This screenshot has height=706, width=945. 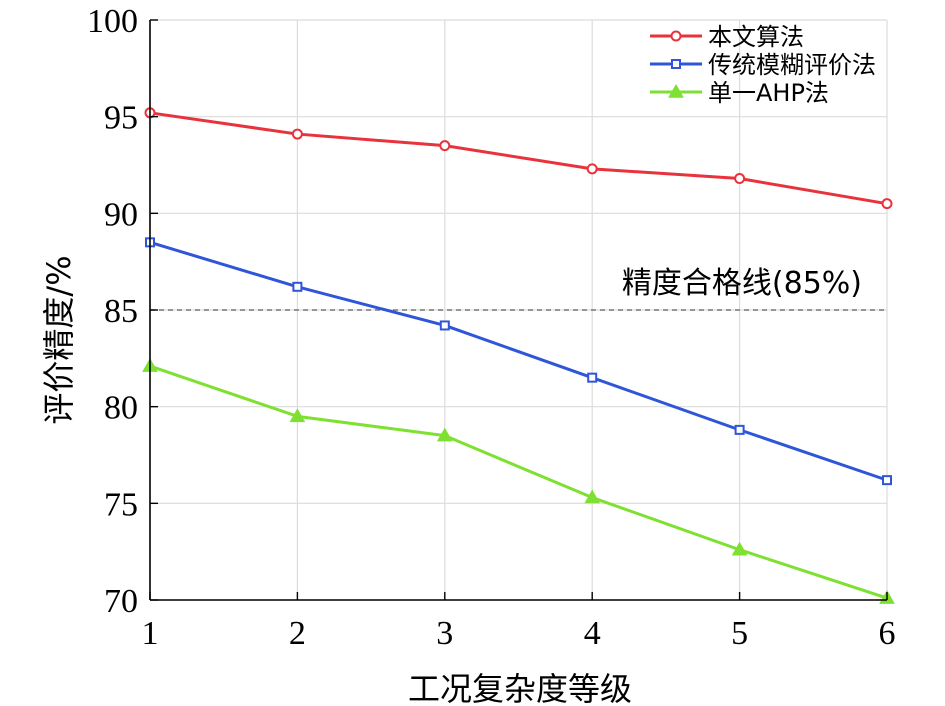 I want to click on x-tick-label: 5, so click(x=739, y=633).